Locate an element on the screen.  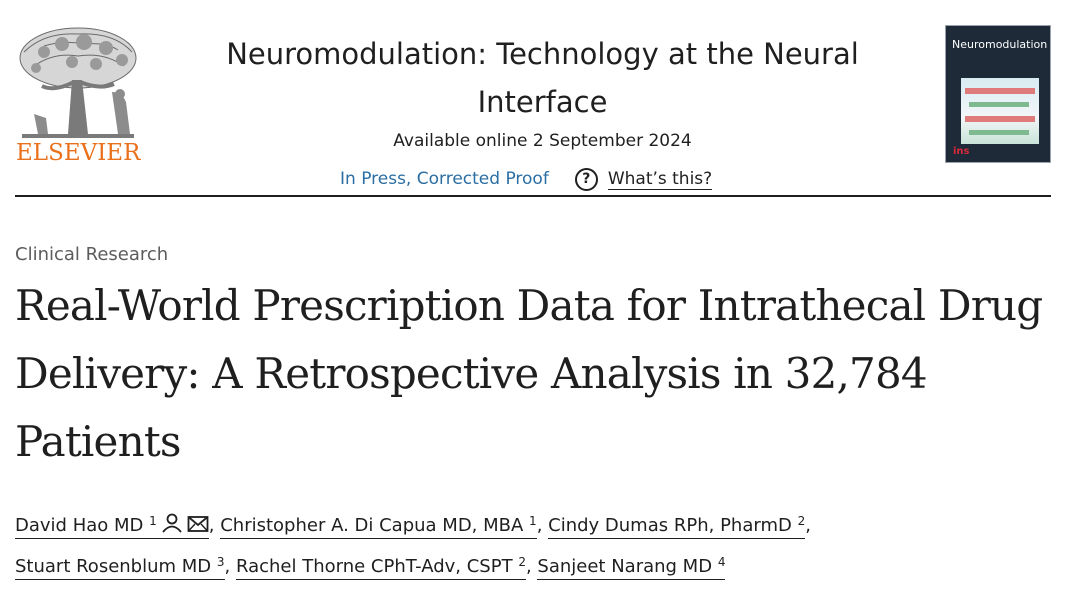
cover-title: Neuromodulation is located at coordinates (1000, 44).